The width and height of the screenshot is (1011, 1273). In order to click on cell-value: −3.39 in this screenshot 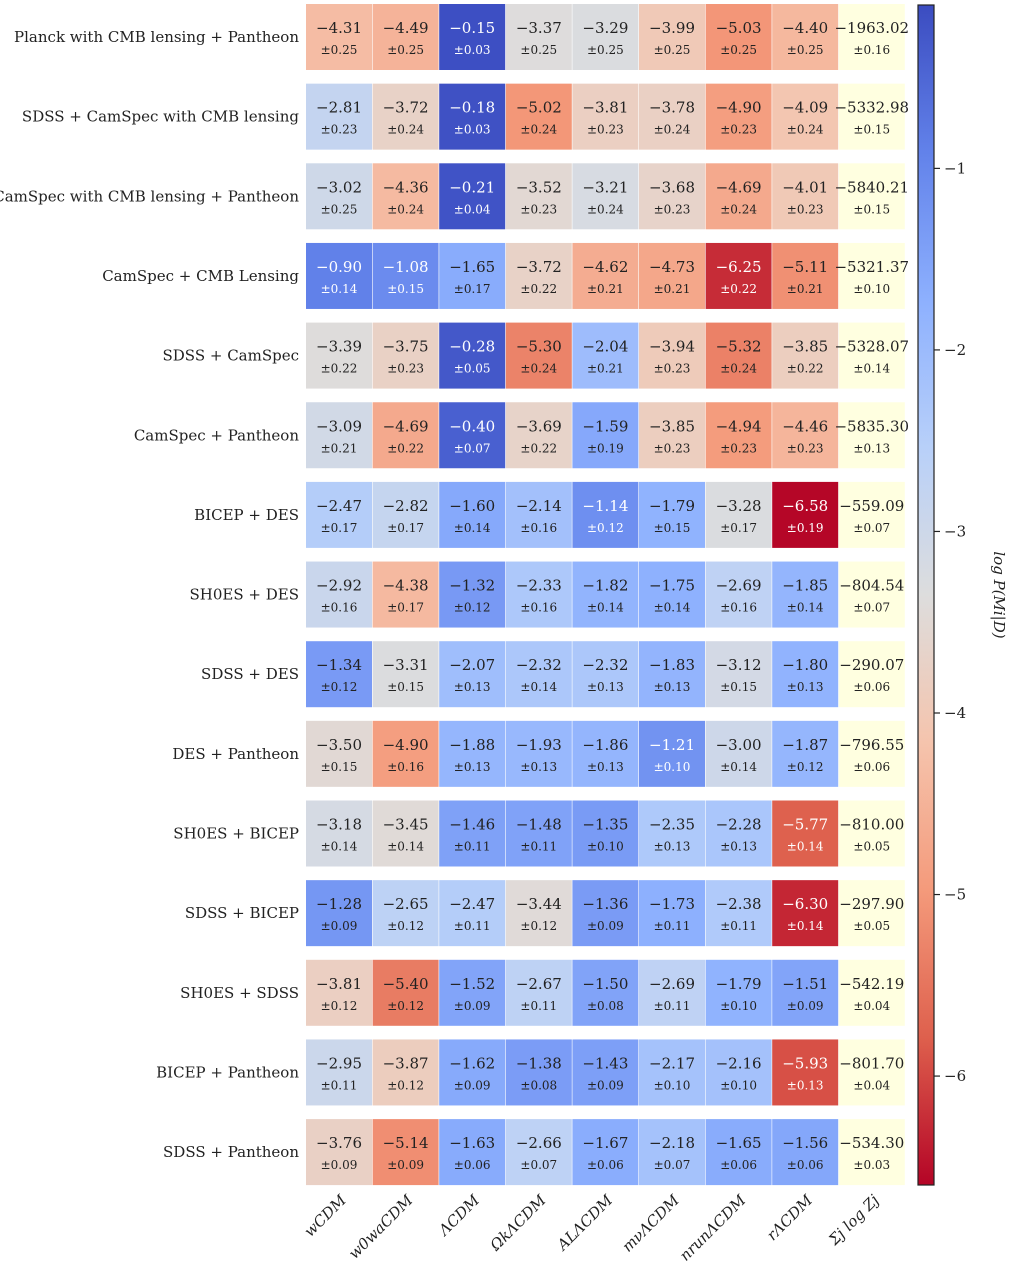, I will do `click(339, 347)`.